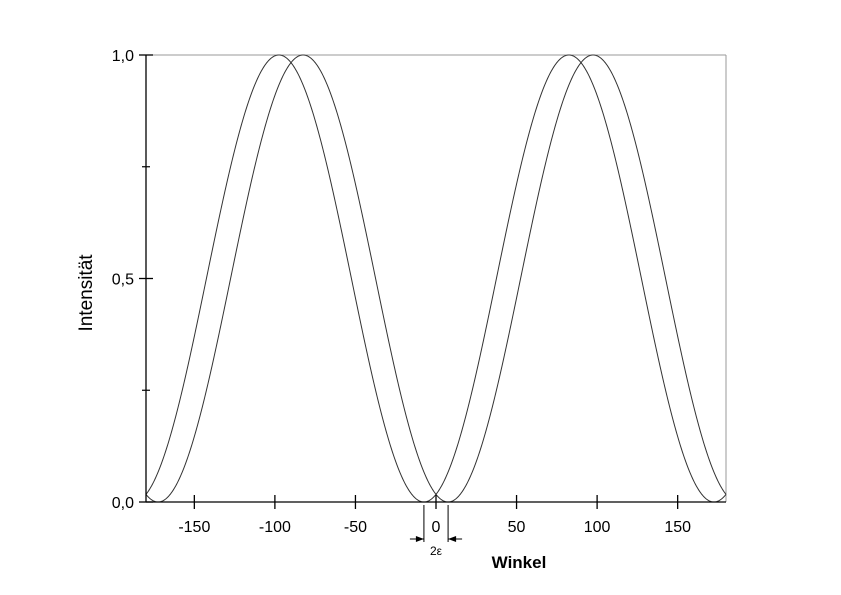 This screenshot has height=595, width=841. Describe the element at coordinates (452, 539) in the screenshot. I see `annotation-arrowhead-right` at that location.